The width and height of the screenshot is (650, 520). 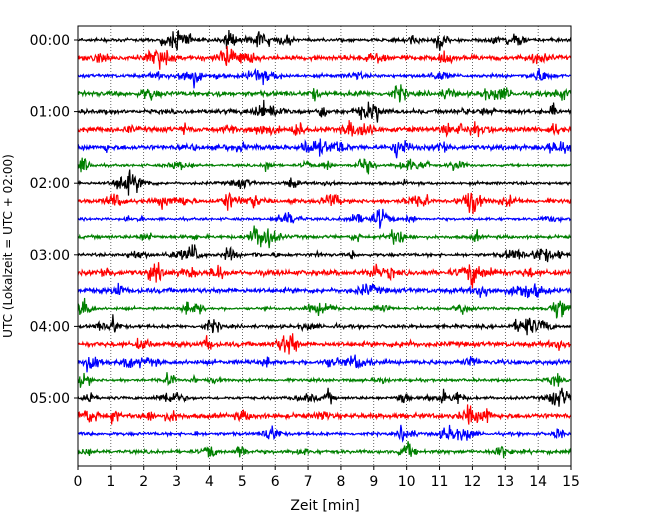 I want to click on x-tick-label: 8, so click(x=340, y=482).